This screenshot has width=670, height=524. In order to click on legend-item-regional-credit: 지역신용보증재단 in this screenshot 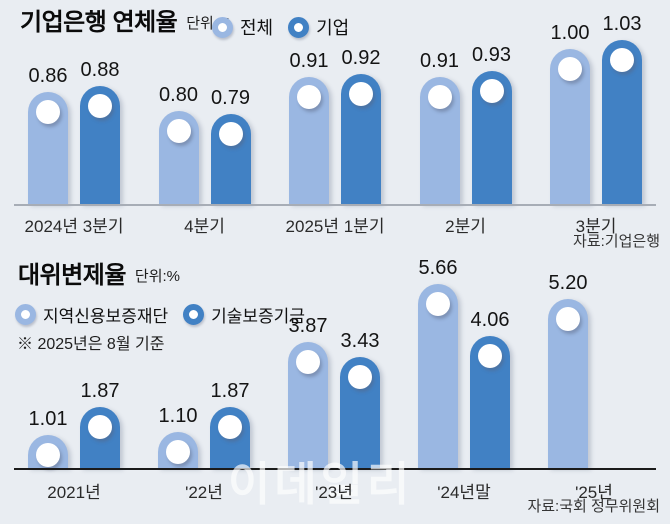, I will do `click(91, 314)`.